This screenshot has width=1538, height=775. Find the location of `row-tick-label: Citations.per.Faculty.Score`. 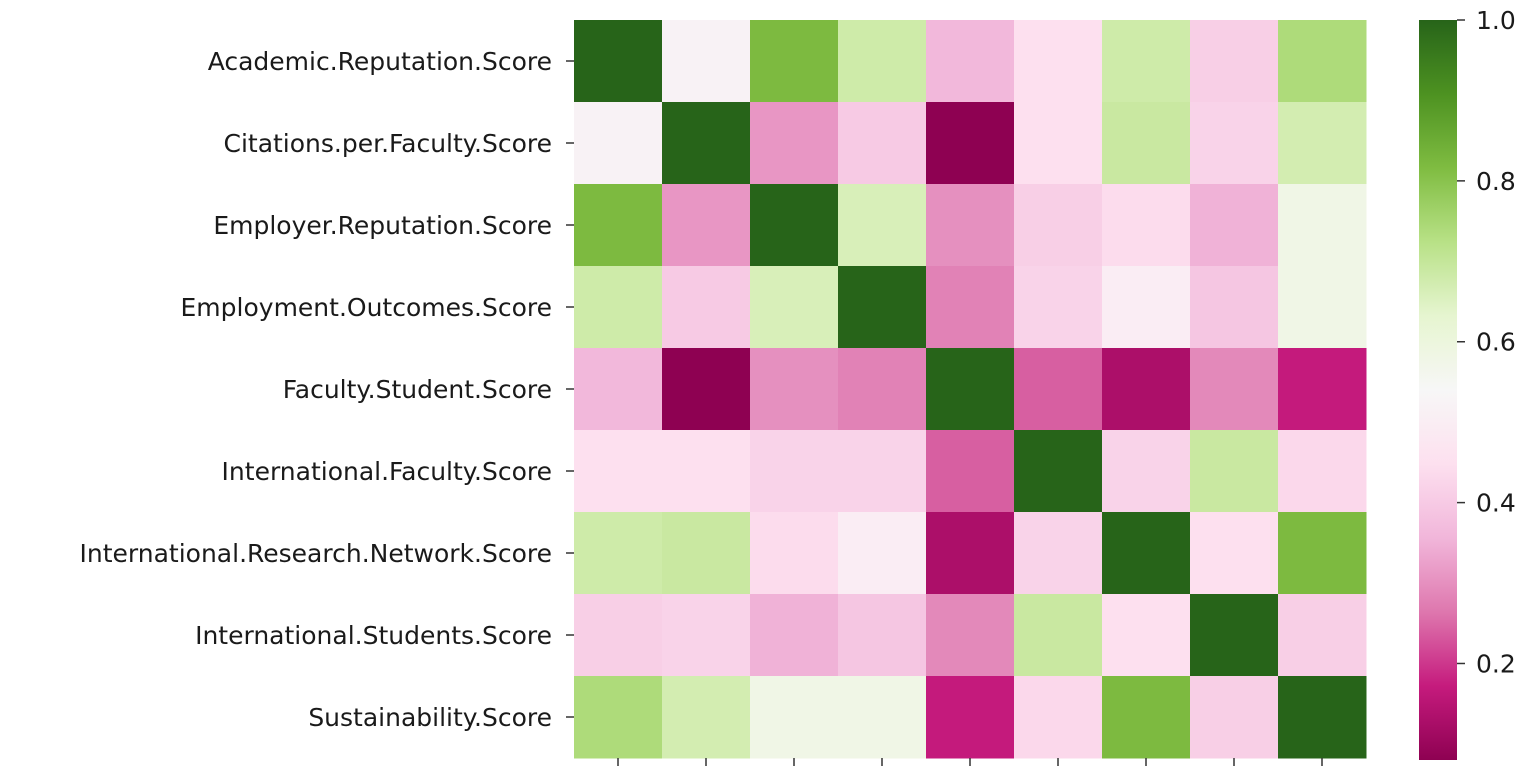

row-tick-label: Citations.per.Faculty.Score is located at coordinates (387, 143).